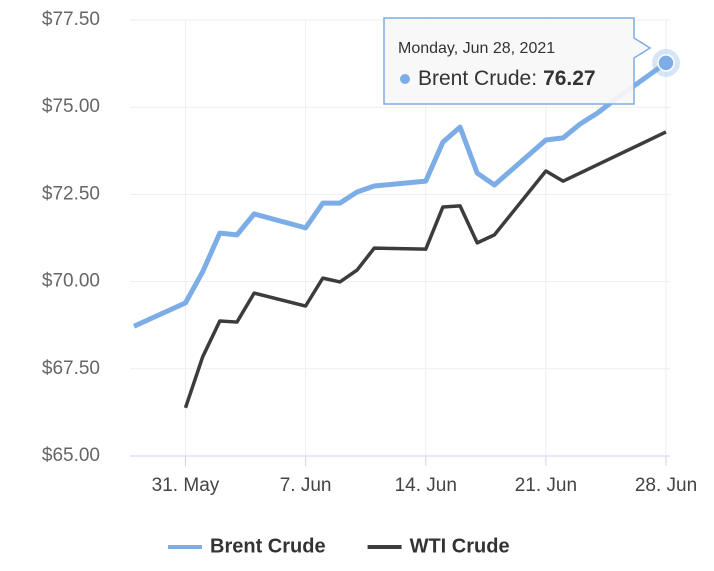  I want to click on y-tick-label: $67.50, so click(71, 368).